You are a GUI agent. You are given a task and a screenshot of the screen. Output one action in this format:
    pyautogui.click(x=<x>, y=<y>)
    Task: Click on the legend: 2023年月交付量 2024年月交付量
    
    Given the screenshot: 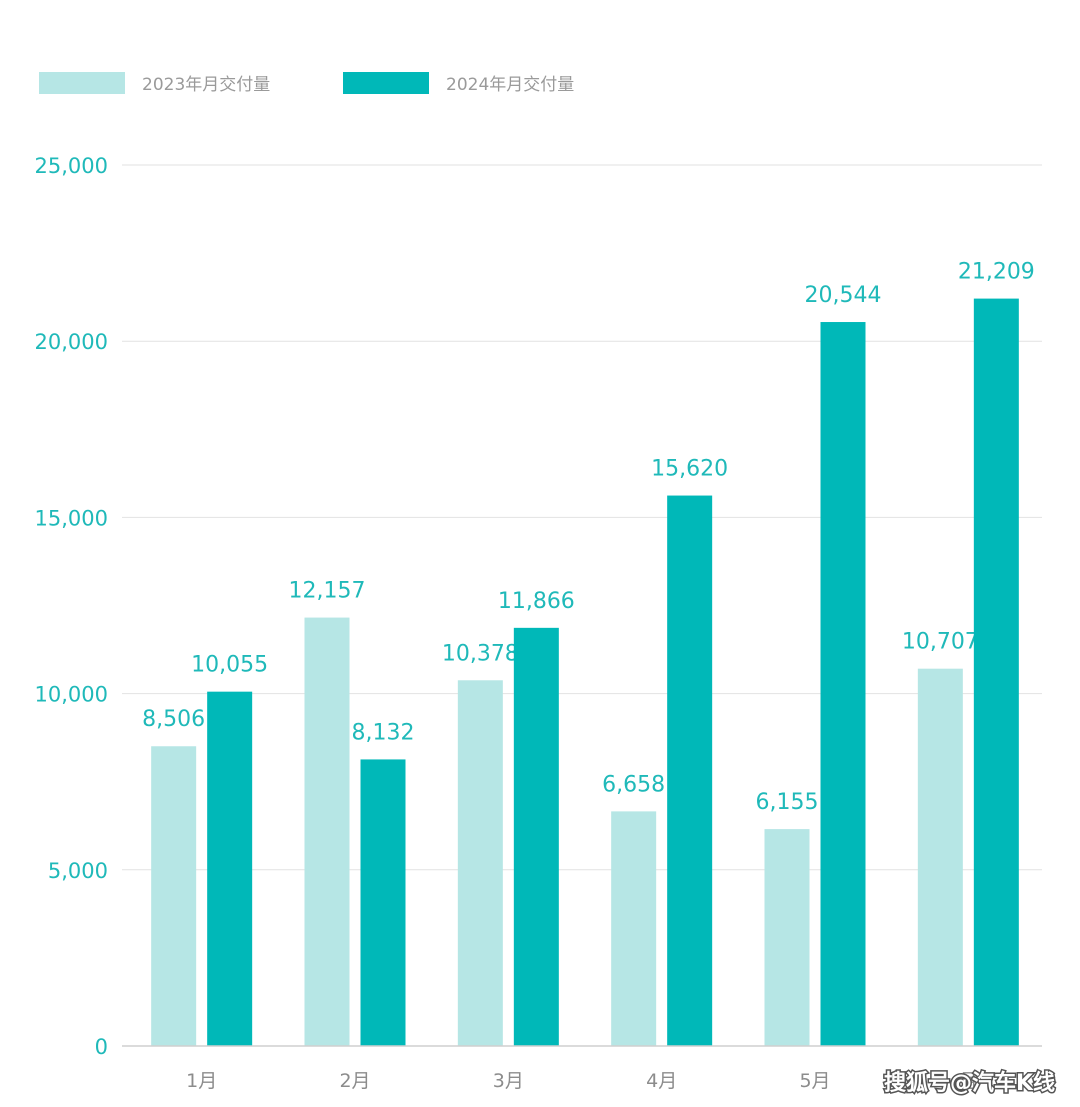 What is the action you would take?
    pyautogui.click(x=306, y=83)
    